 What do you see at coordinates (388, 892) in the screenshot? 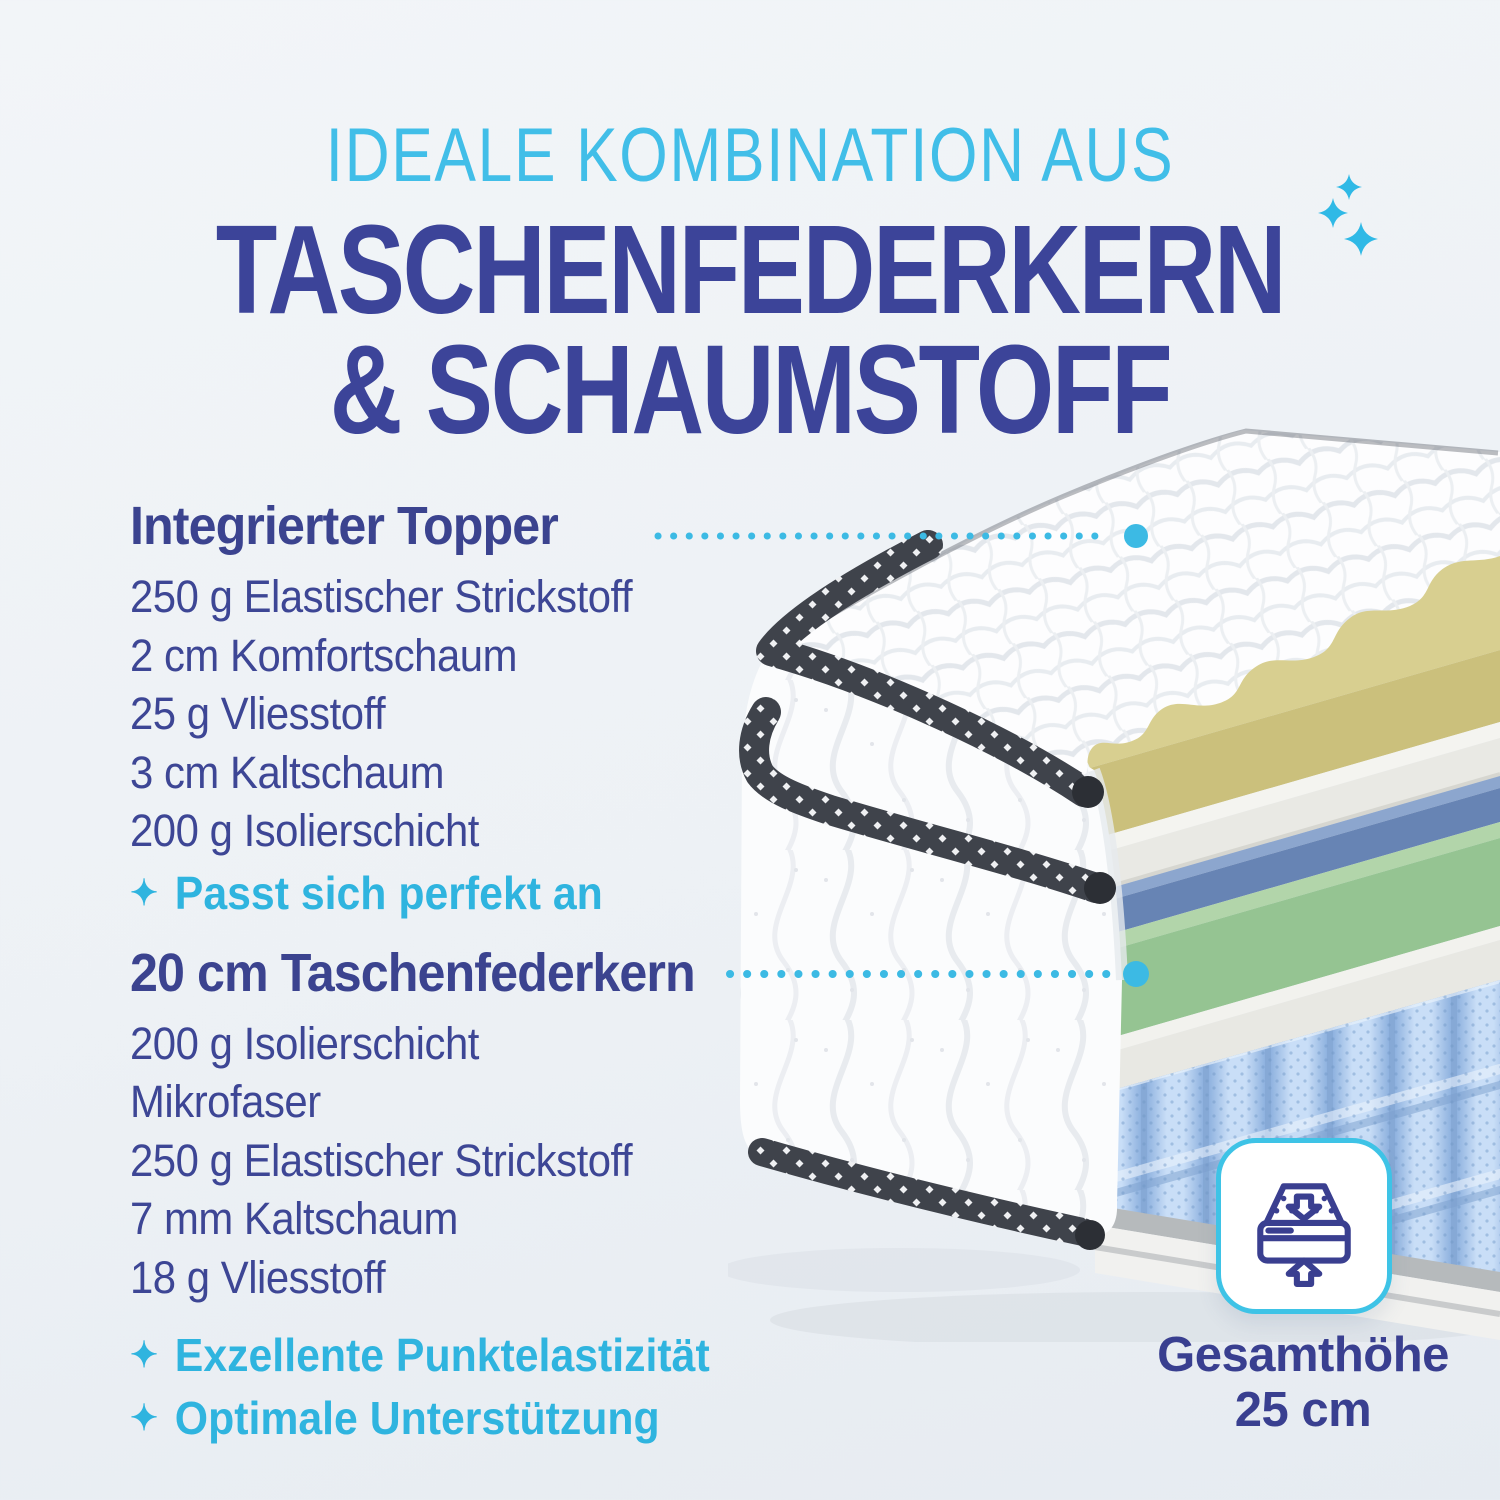
I see `feature-text: Passt sich perfekt an` at bounding box center [388, 892].